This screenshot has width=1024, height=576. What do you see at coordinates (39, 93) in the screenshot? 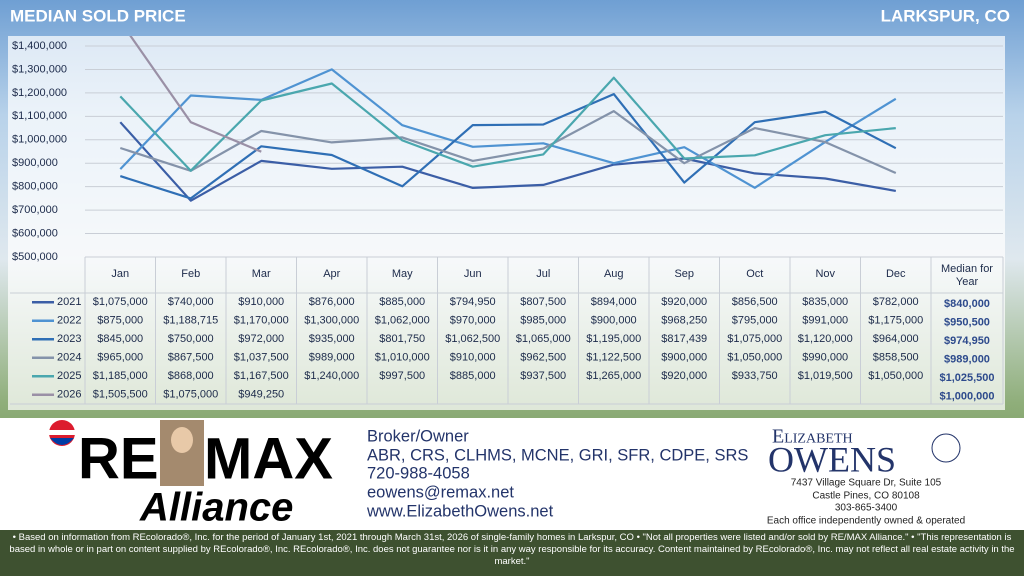
I see `y-tick-label: $1,200,000` at bounding box center [39, 93].